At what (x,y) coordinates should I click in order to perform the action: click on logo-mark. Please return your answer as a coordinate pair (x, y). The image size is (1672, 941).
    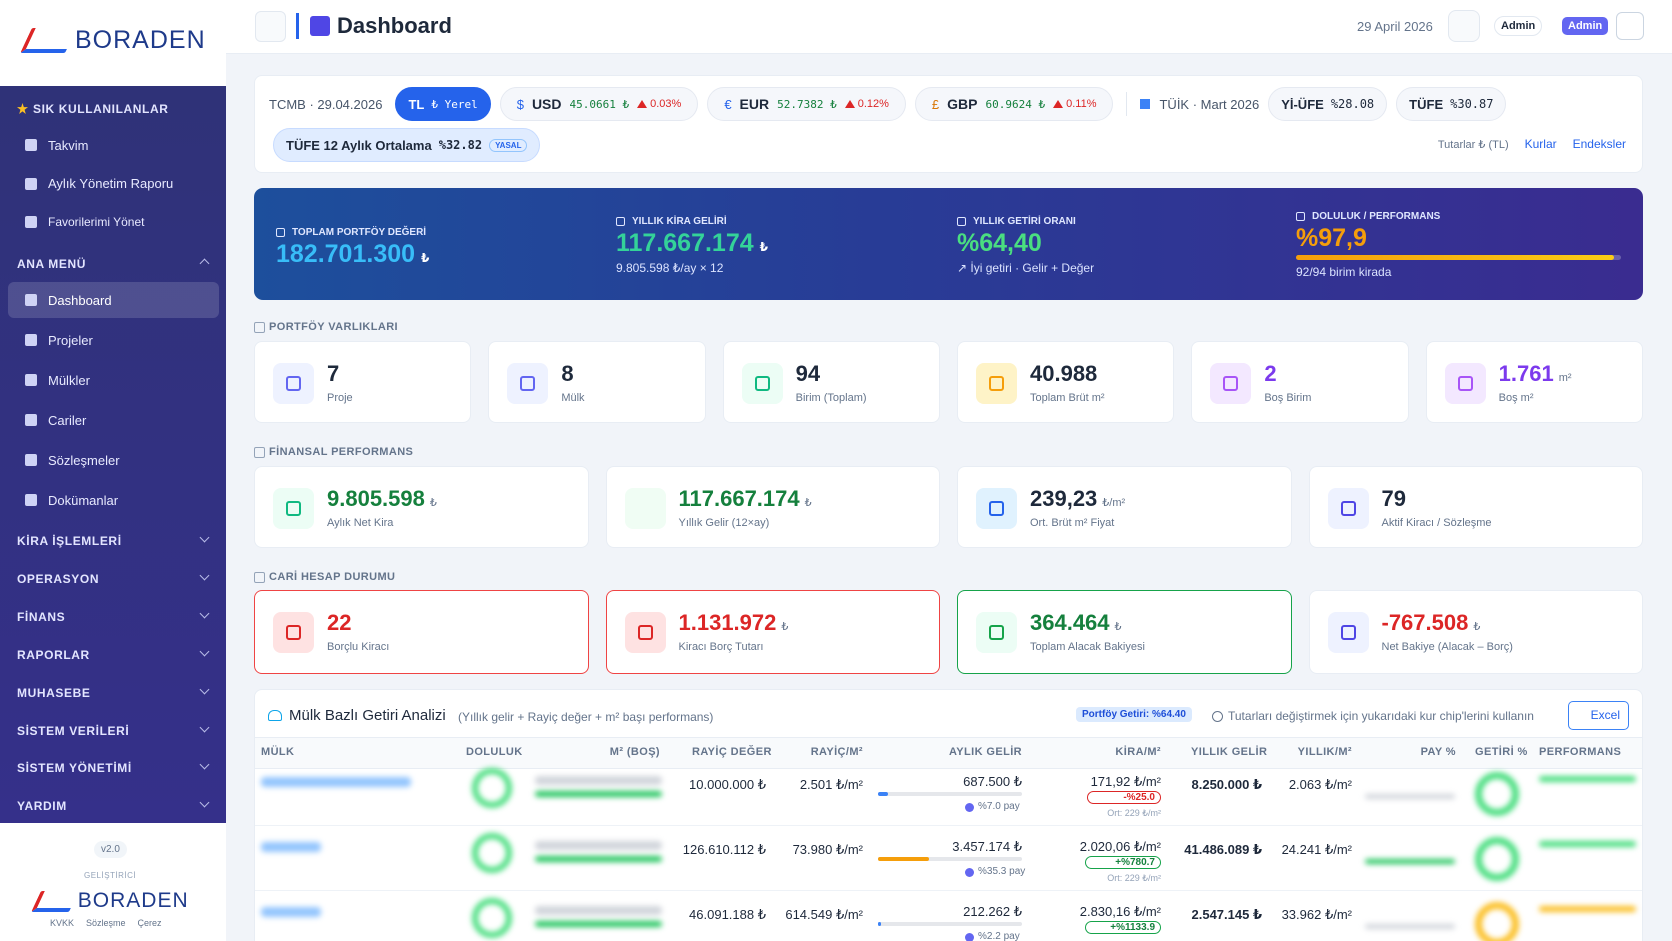
    Looking at the image, I should click on (48, 40).